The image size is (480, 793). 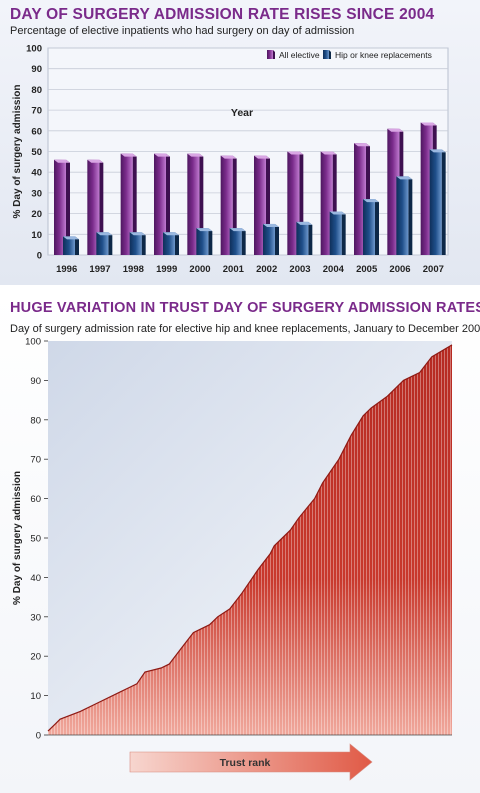 What do you see at coordinates (166, 269) in the screenshot?
I see `x-tick-label: 1999` at bounding box center [166, 269].